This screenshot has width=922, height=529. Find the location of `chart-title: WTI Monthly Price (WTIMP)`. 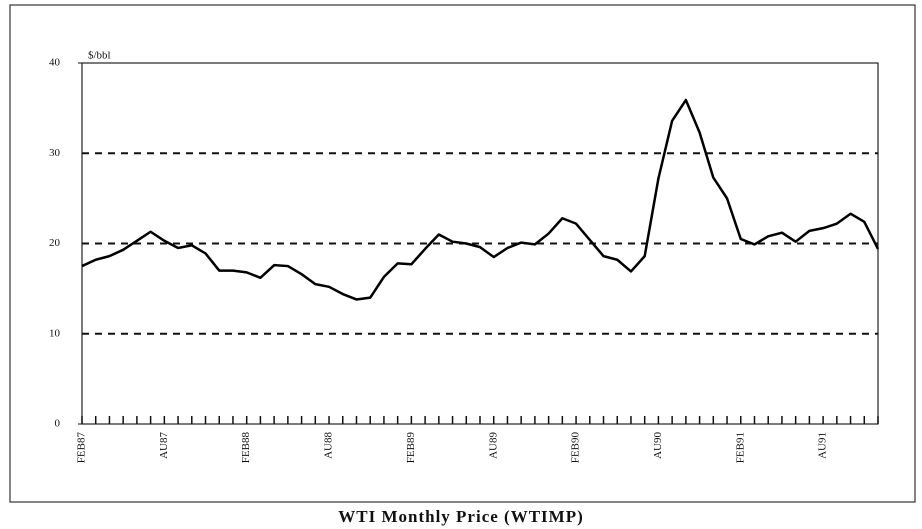

chart-title: WTI Monthly Price (WTIMP) is located at coordinates (461, 516).